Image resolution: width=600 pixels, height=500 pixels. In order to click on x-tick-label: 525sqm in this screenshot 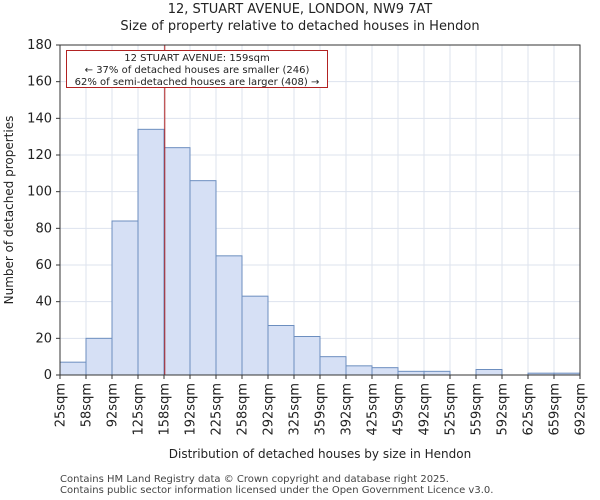, I will do `click(451, 409)`.